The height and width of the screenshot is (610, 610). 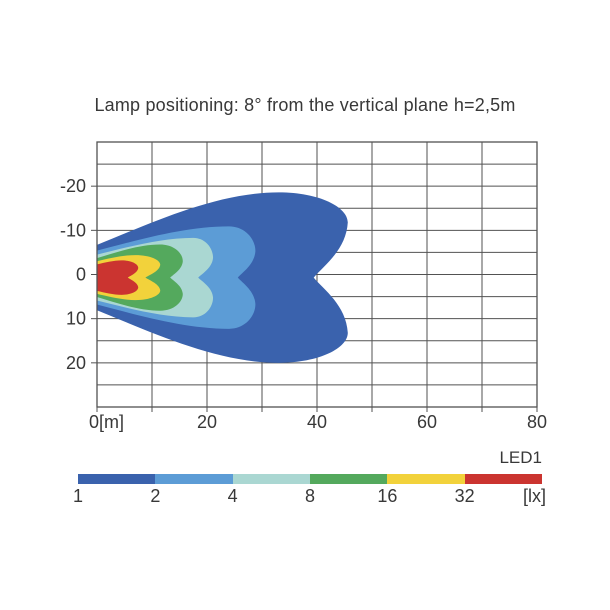 What do you see at coordinates (503, 479) in the screenshot?
I see `colorbar-segment-32lx` at bounding box center [503, 479].